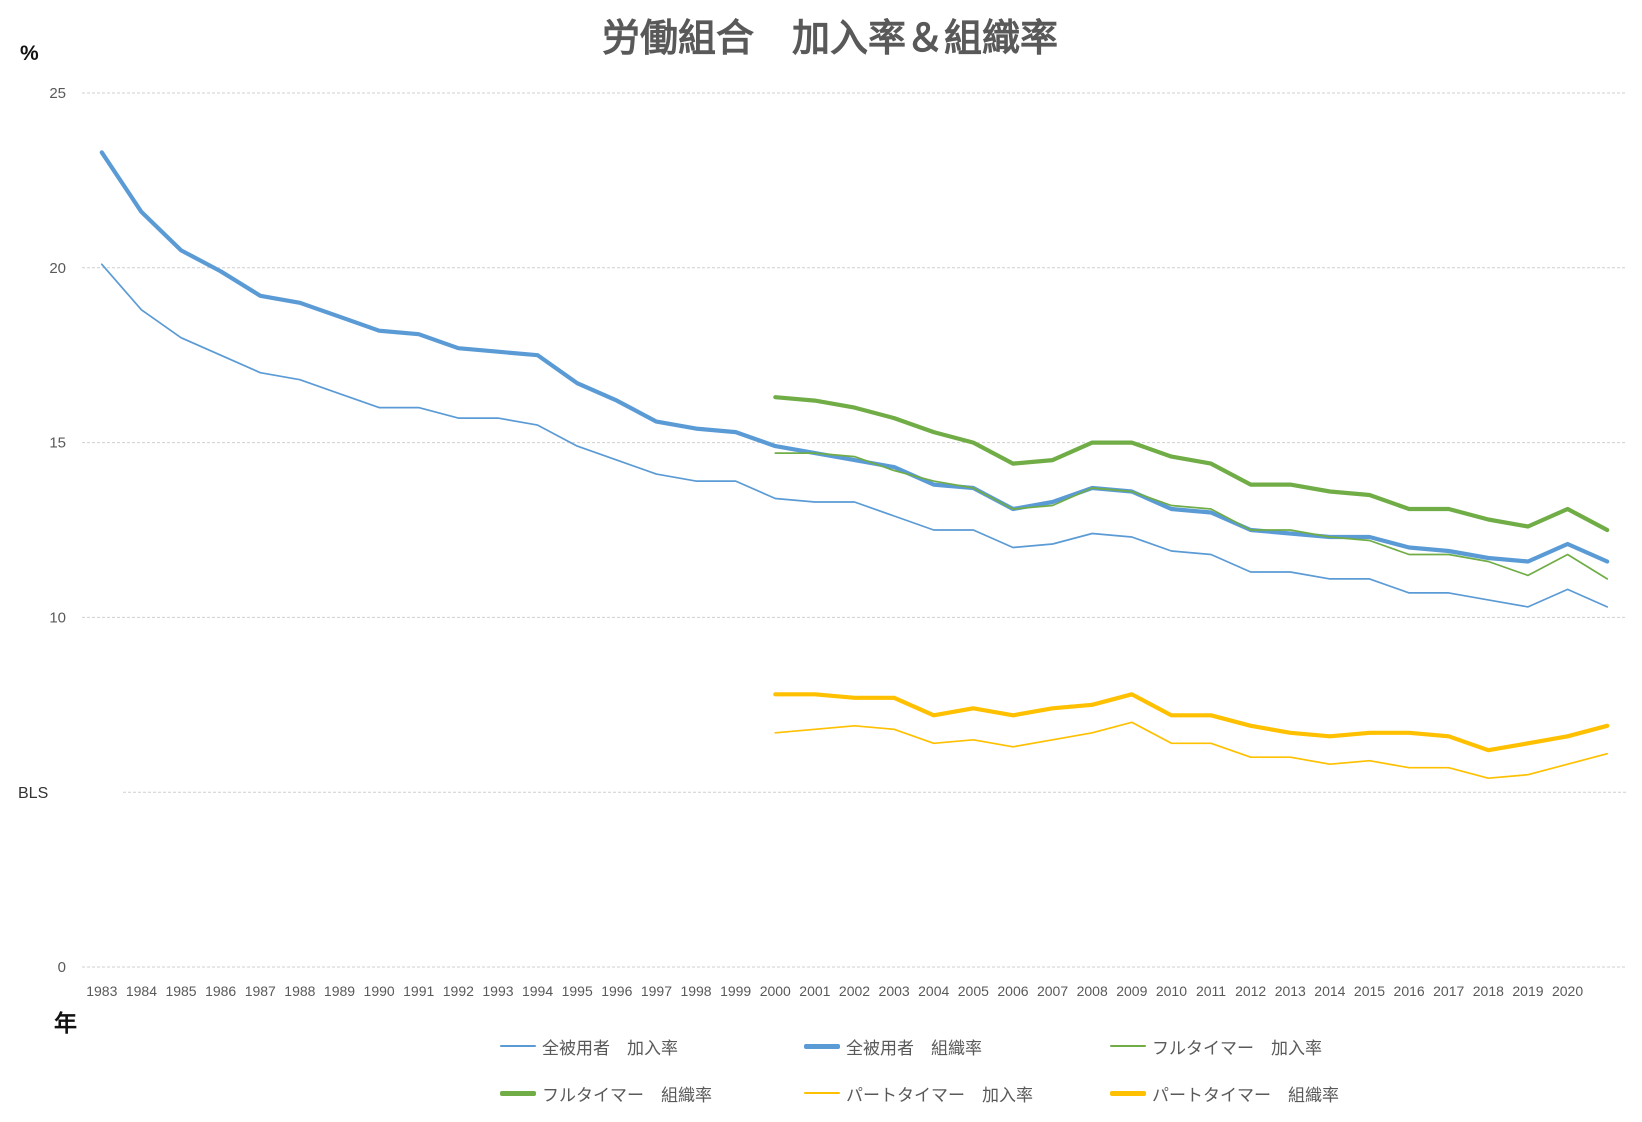 This screenshot has height=1122, width=1642. I want to click on x-tick-label: 1988, so click(299, 991).